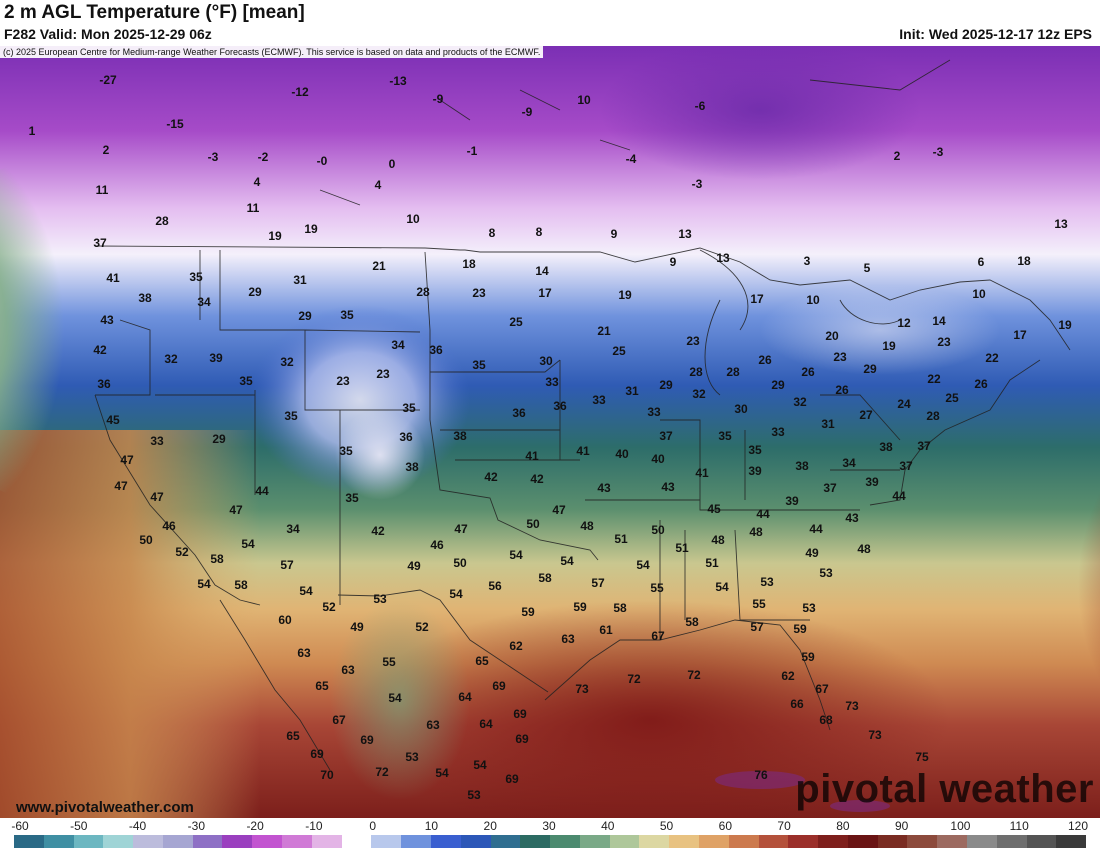 This screenshot has width=1100, height=850. What do you see at coordinates (939, 321) in the screenshot?
I see `temperature-value: 14` at bounding box center [939, 321].